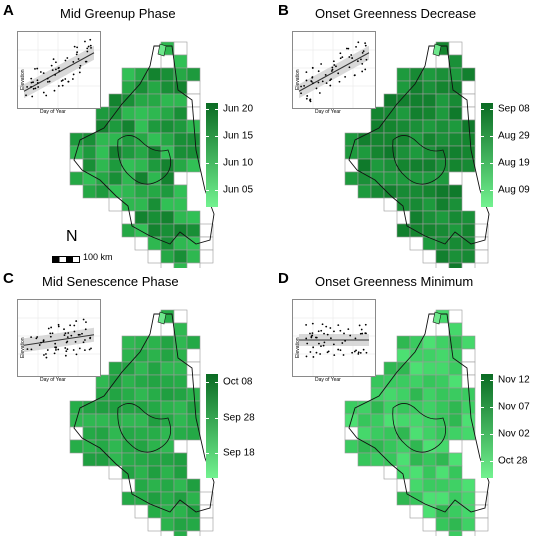 The height and width of the screenshot is (536, 550). What do you see at coordinates (396, 13) in the screenshot?
I see `panel-title: Onset Greenness Decrease` at bounding box center [396, 13].